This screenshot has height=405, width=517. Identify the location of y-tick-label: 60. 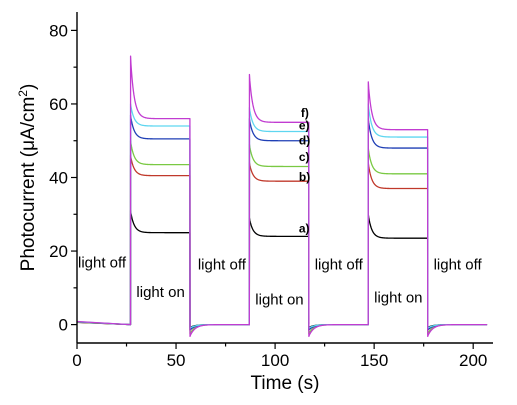
(58, 104).